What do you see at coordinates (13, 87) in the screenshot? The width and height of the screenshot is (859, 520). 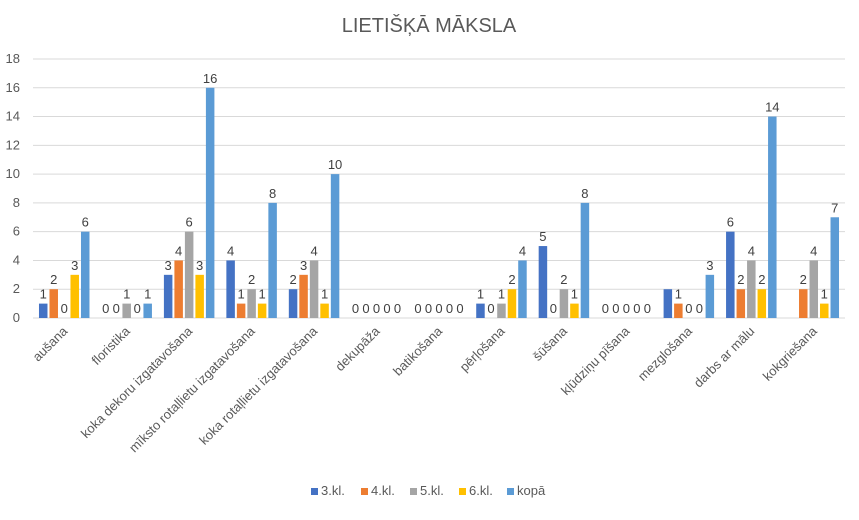 I see `y-tick-label: 16` at bounding box center [13, 87].